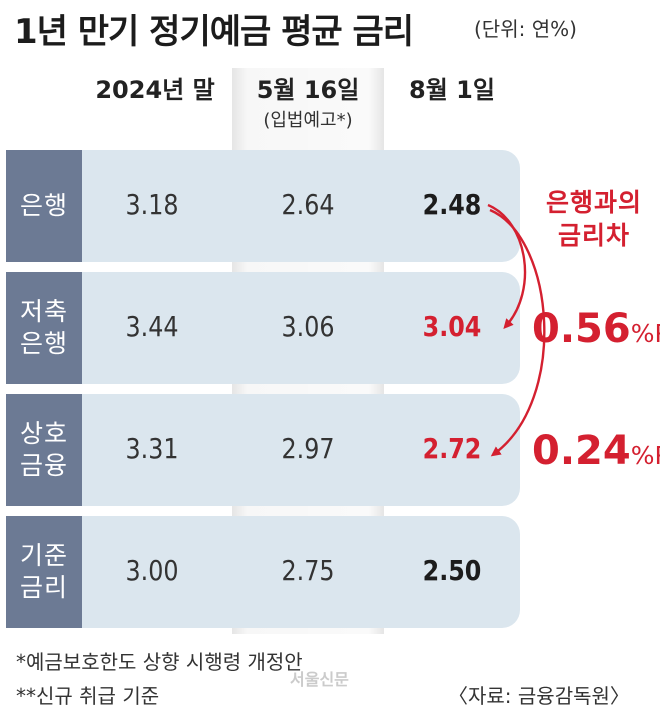 The height and width of the screenshot is (718, 660). What do you see at coordinates (596, 329) in the screenshot?
I see `rate-gap-savings-bank: 0.56%P` at bounding box center [596, 329].